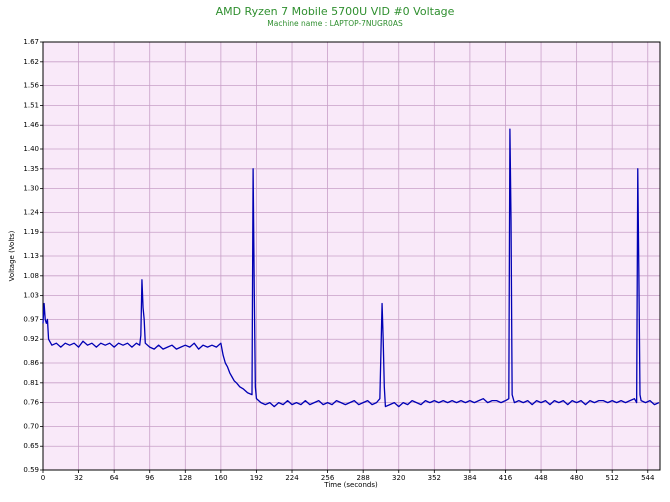 This screenshot has height=502, width=670. Describe the element at coordinates (292, 478) in the screenshot. I see `x-tick-label: 224` at that location.